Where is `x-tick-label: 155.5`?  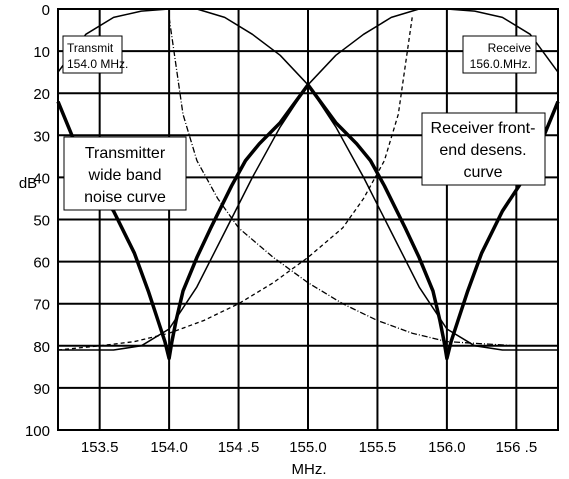 x-tick-label: 155.5 is located at coordinates (378, 447).